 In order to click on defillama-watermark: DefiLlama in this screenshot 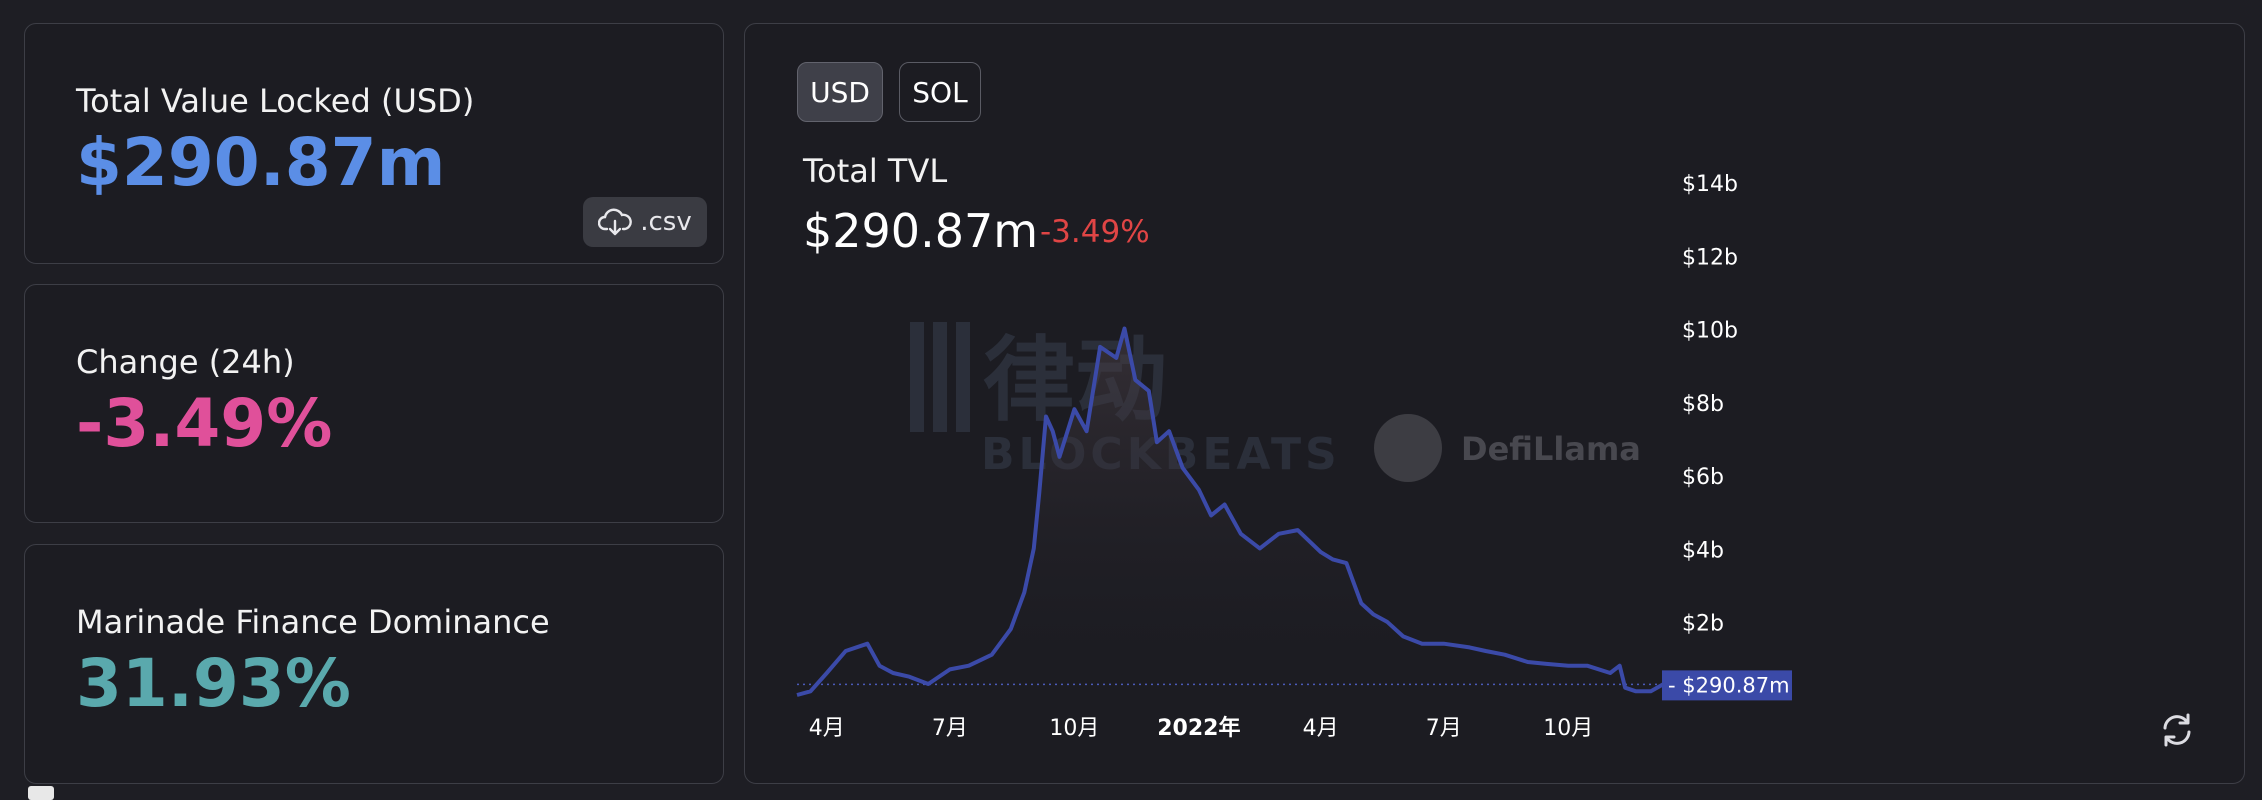, I will do `click(1507, 448)`.